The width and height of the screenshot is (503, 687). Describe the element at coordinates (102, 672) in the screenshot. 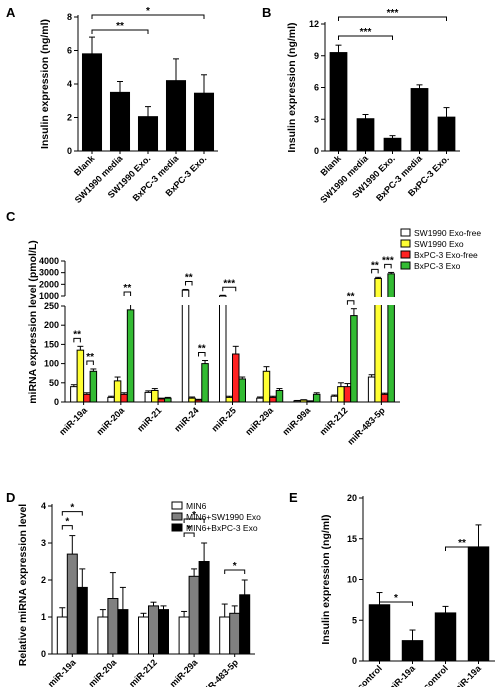

I see `x-tick-label-D: miR-20a` at that location.